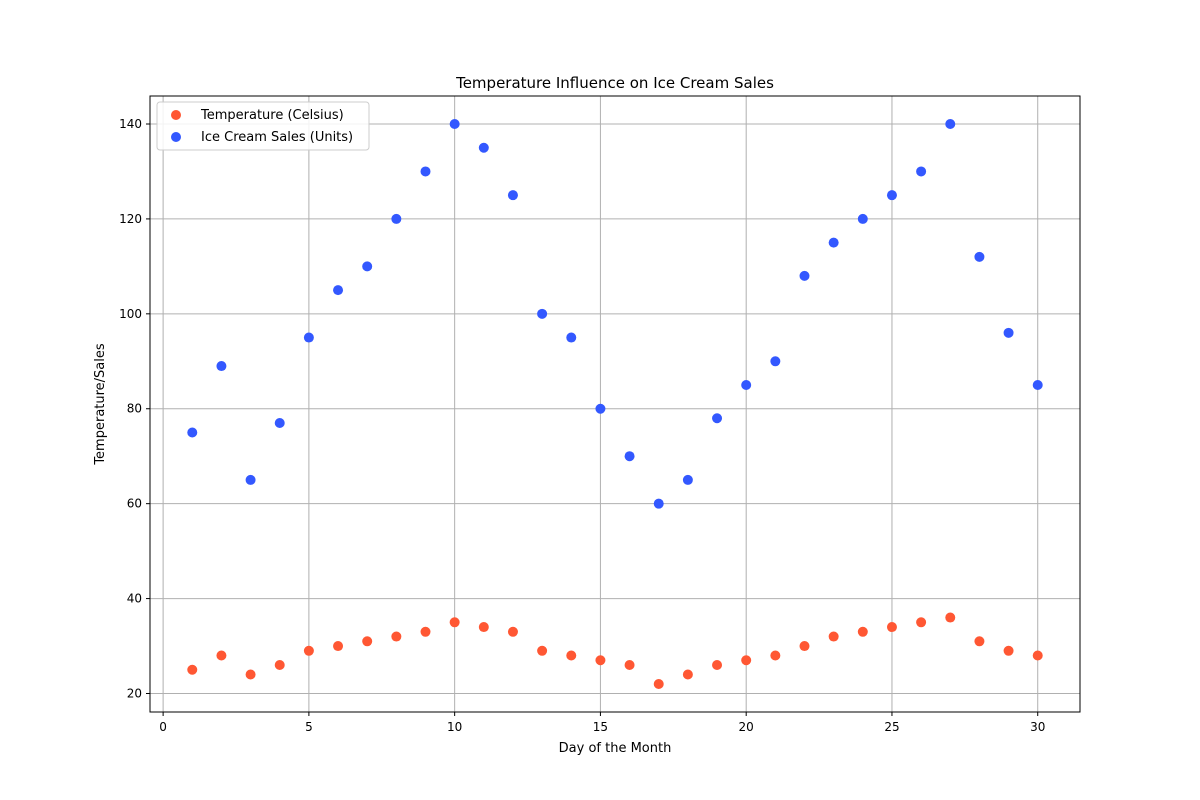 The image size is (1200, 800). I want to click on y-tick-label: 80, so click(134, 409).